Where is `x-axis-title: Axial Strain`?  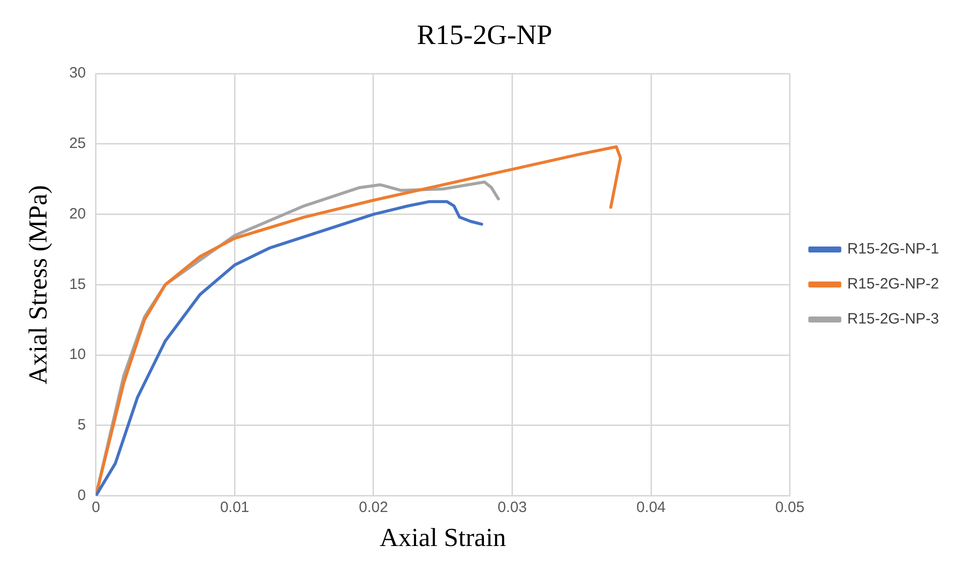 x-axis-title: Axial Strain is located at coordinates (443, 537).